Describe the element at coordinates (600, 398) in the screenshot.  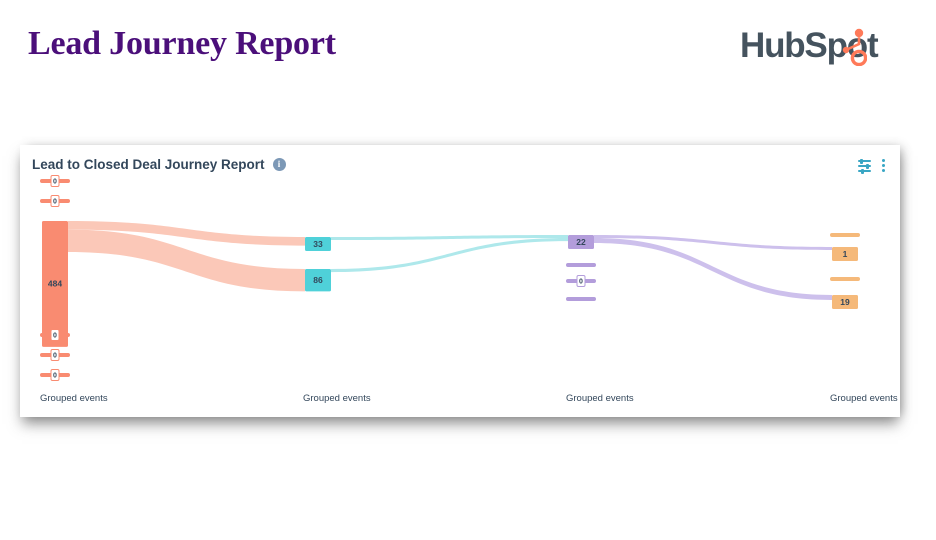
I see `sankey-stage-label-2: Grouped events` at that location.